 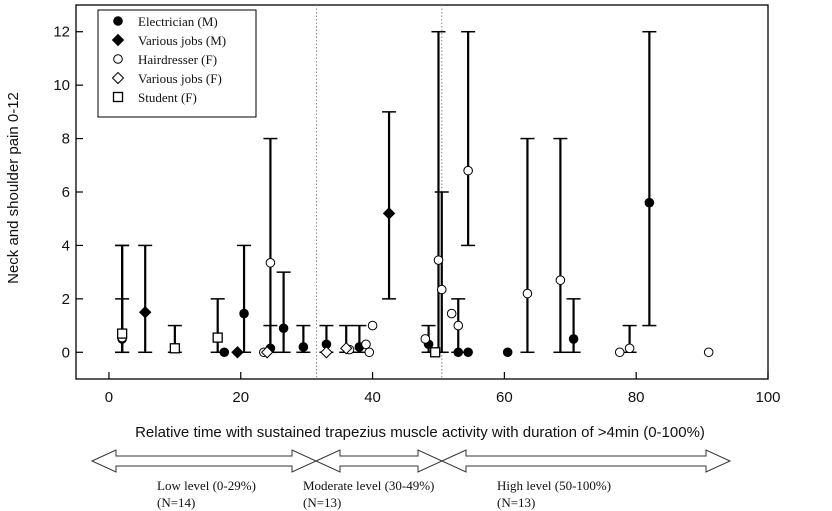 What do you see at coordinates (109, 397) in the screenshot?
I see `x-tick-label: 0` at bounding box center [109, 397].